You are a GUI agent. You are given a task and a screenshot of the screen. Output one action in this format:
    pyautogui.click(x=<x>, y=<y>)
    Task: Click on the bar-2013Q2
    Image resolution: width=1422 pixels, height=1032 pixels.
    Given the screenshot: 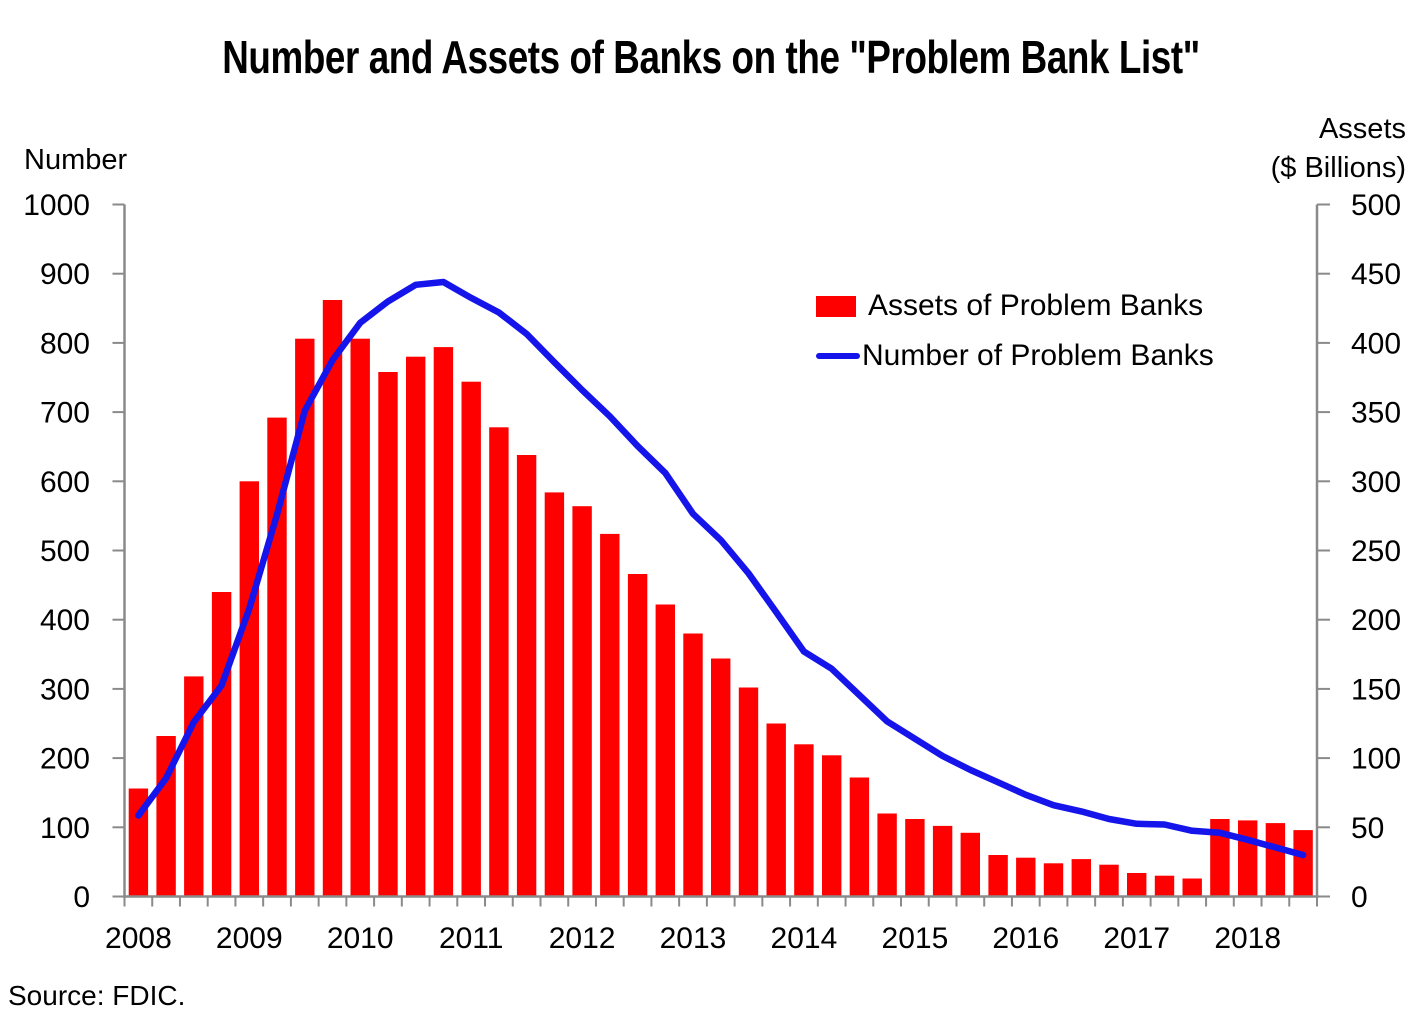 What is the action you would take?
    pyautogui.click(x=693, y=765)
    